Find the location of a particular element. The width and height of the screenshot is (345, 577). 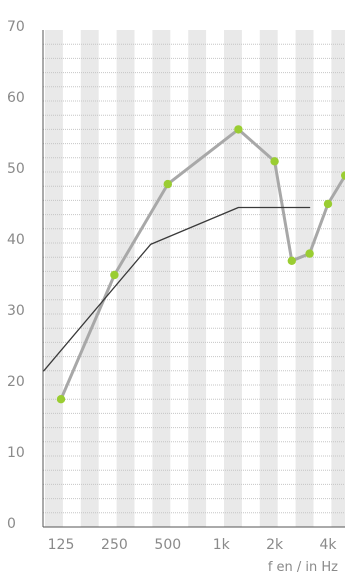

x-tick-label: 250 is located at coordinates (114, 545).